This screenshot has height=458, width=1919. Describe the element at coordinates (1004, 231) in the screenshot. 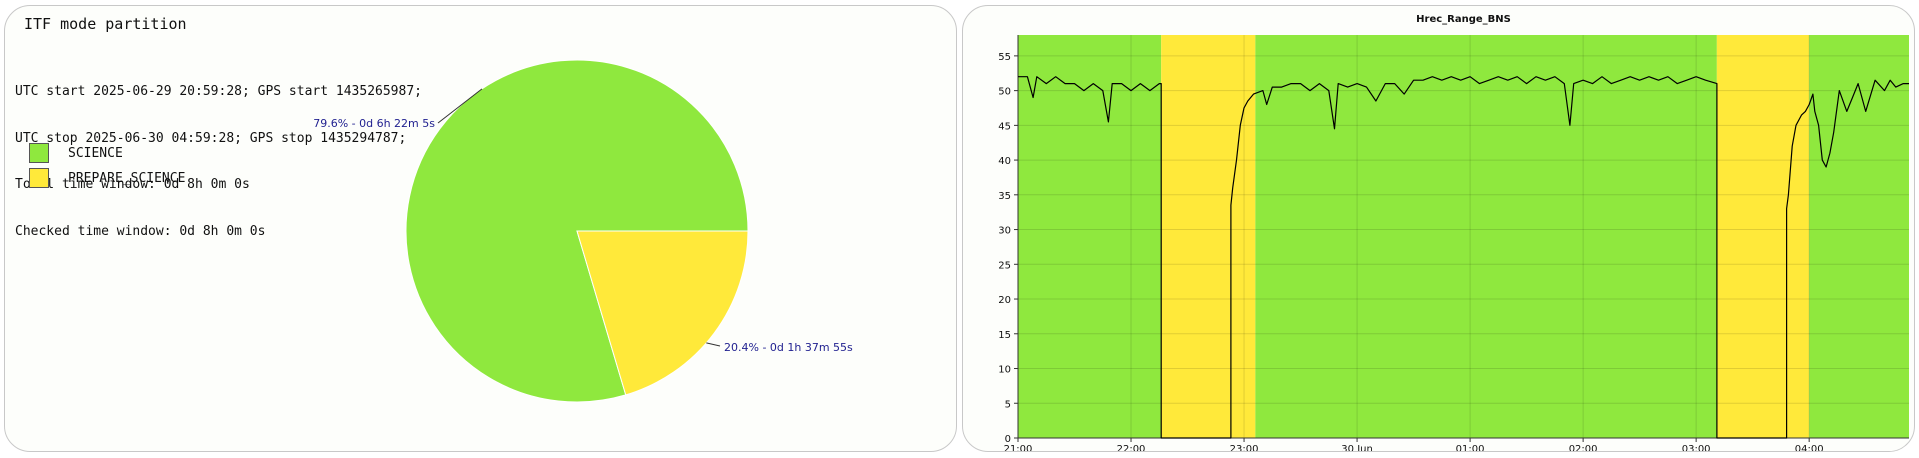

I see `y-tick-label: 30` at that location.